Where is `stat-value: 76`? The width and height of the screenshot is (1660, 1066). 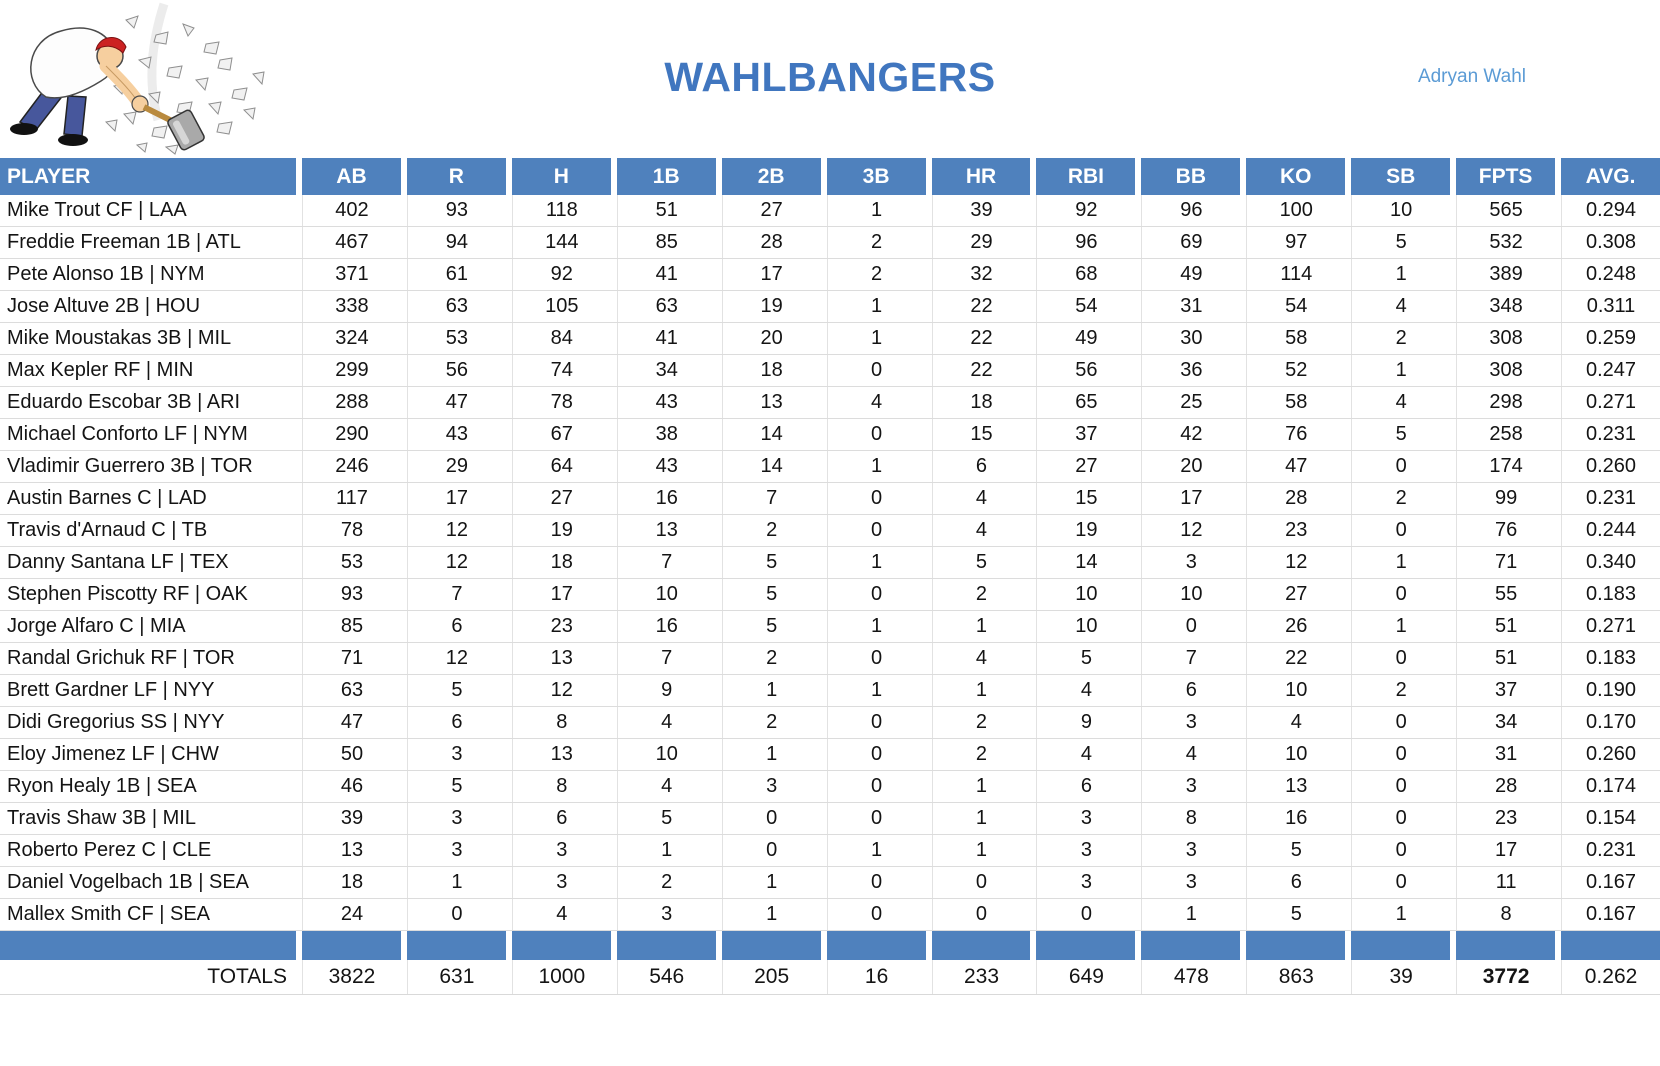 stat-value: 76 is located at coordinates (1295, 434).